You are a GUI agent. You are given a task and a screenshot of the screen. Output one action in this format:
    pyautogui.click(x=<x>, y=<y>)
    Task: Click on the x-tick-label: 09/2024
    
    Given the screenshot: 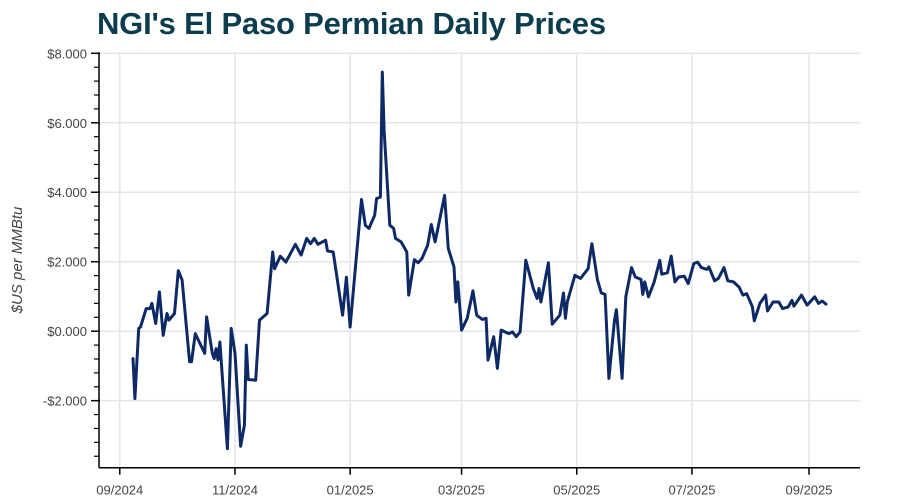 What is the action you would take?
    pyautogui.click(x=119, y=490)
    